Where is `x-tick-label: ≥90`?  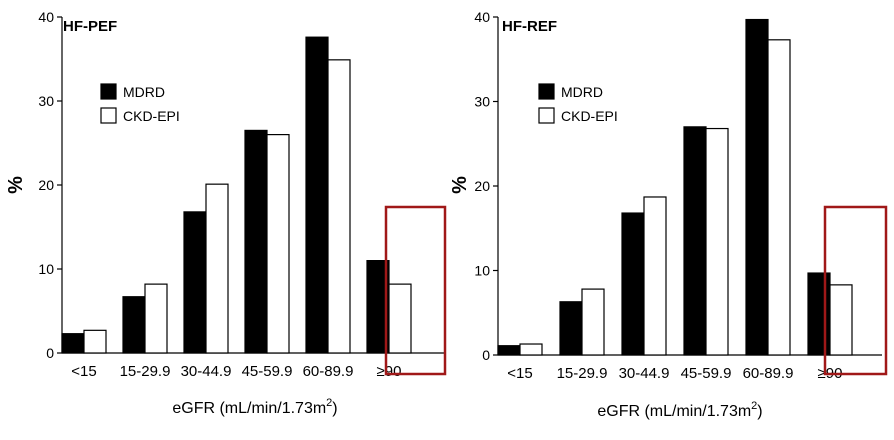
x-tick-label: ≥90 is located at coordinates (389, 371).